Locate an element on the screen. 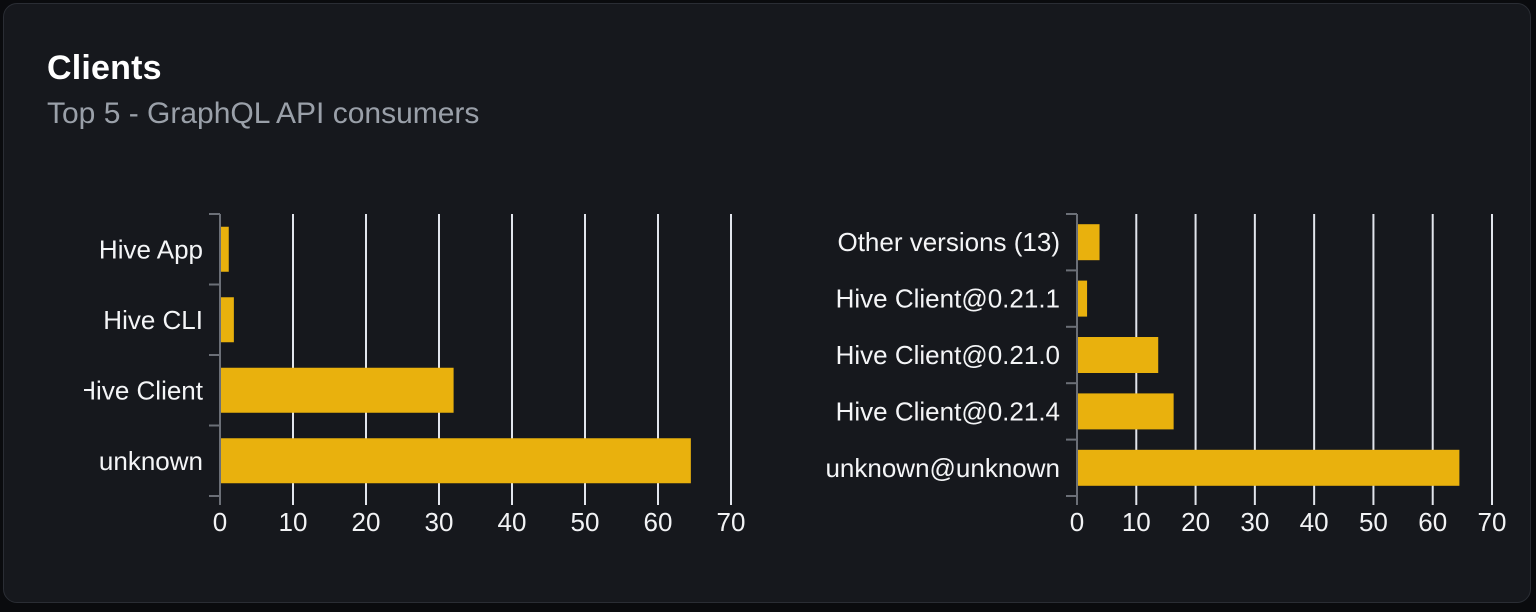 Image resolution: width=1536 pixels, height=612 pixels. bar-unknown is located at coordinates (455, 461).